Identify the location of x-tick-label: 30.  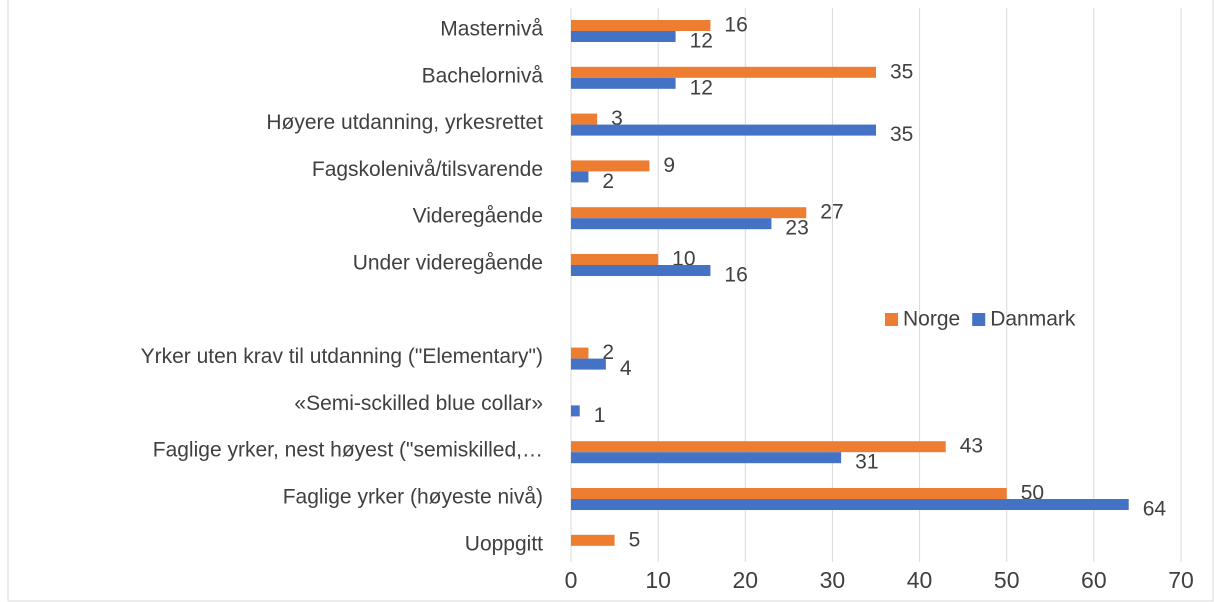
(833, 580).